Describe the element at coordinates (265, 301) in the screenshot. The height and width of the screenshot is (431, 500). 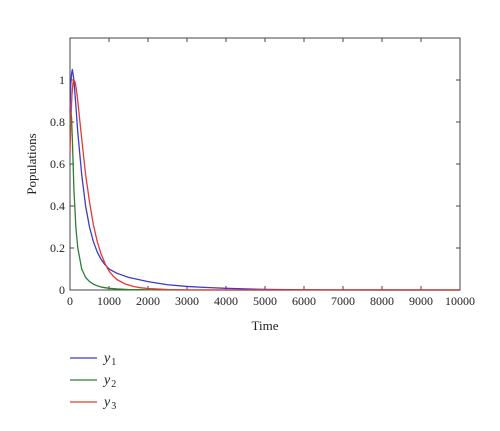
I see `x-tick-label: 5000` at that location.